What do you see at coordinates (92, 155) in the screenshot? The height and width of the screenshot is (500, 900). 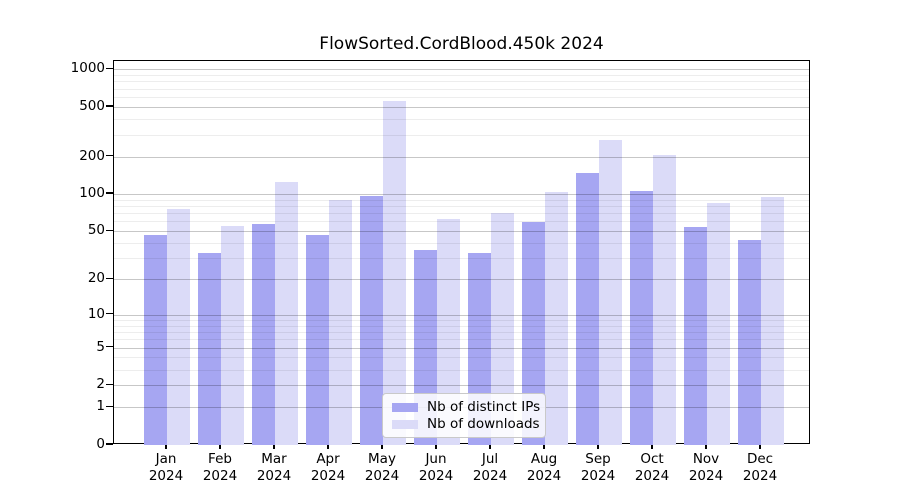 I see `y-tick-label-200: 200` at bounding box center [92, 155].